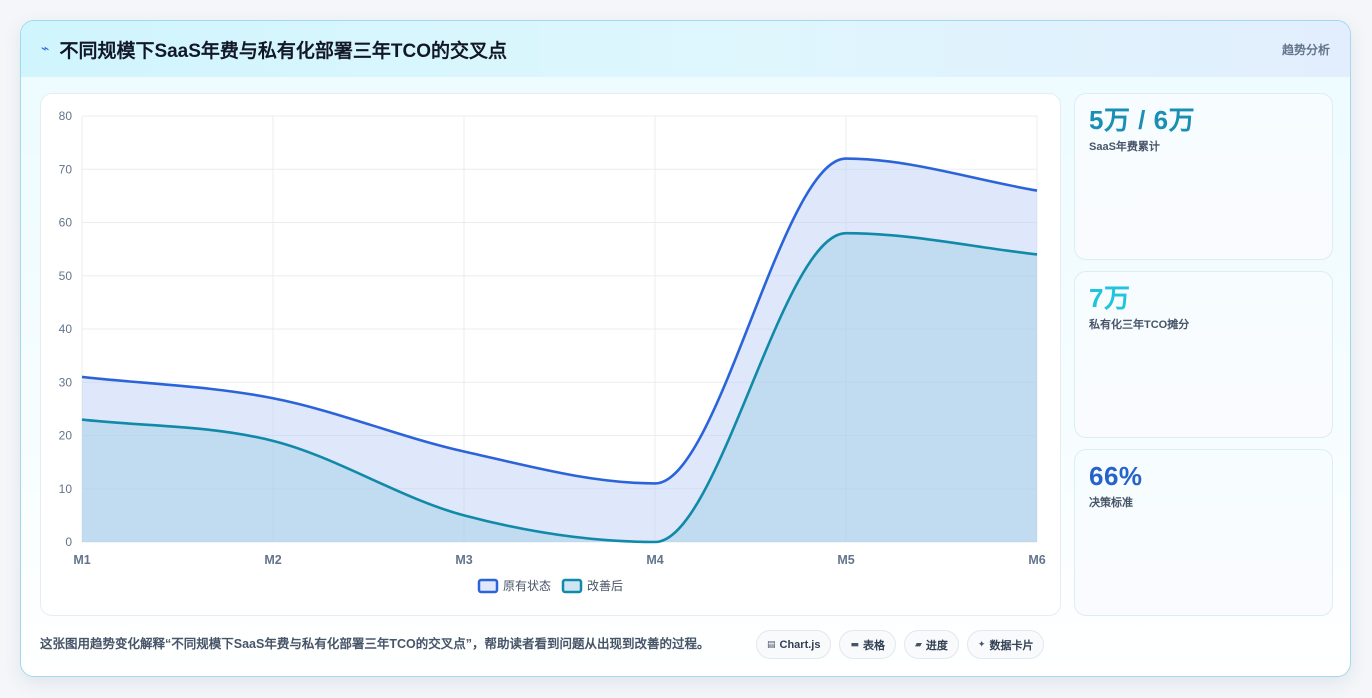  What do you see at coordinates (66, 223) in the screenshot?
I see `y-tick-label: 60` at bounding box center [66, 223].